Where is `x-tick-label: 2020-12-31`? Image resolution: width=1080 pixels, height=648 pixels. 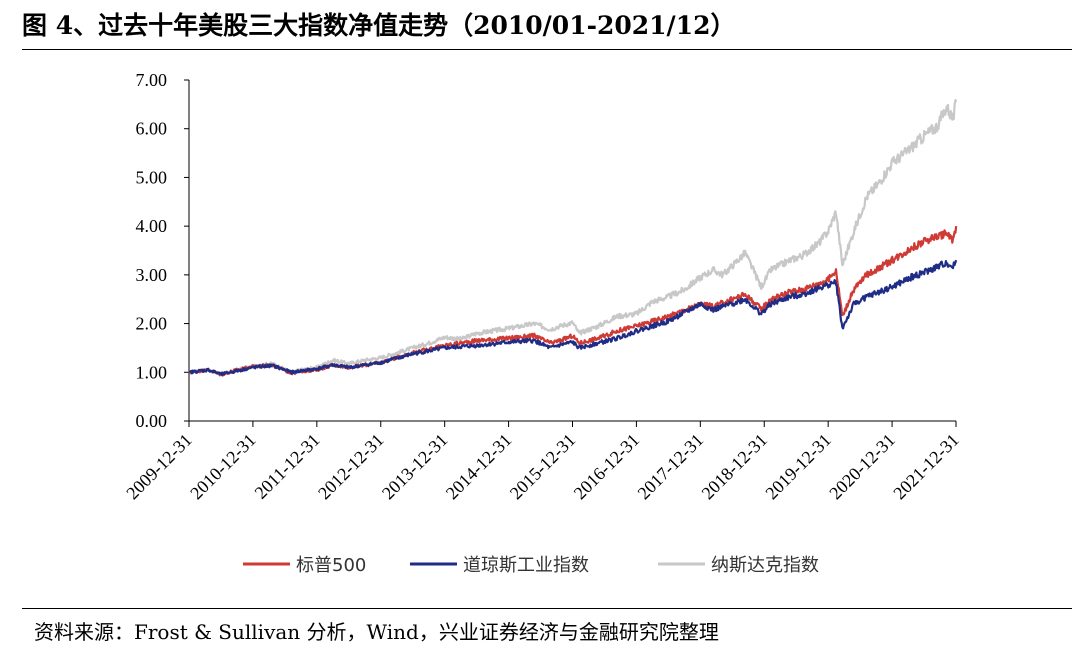 x-tick-label: 2020-12-31 is located at coordinates (862, 467).